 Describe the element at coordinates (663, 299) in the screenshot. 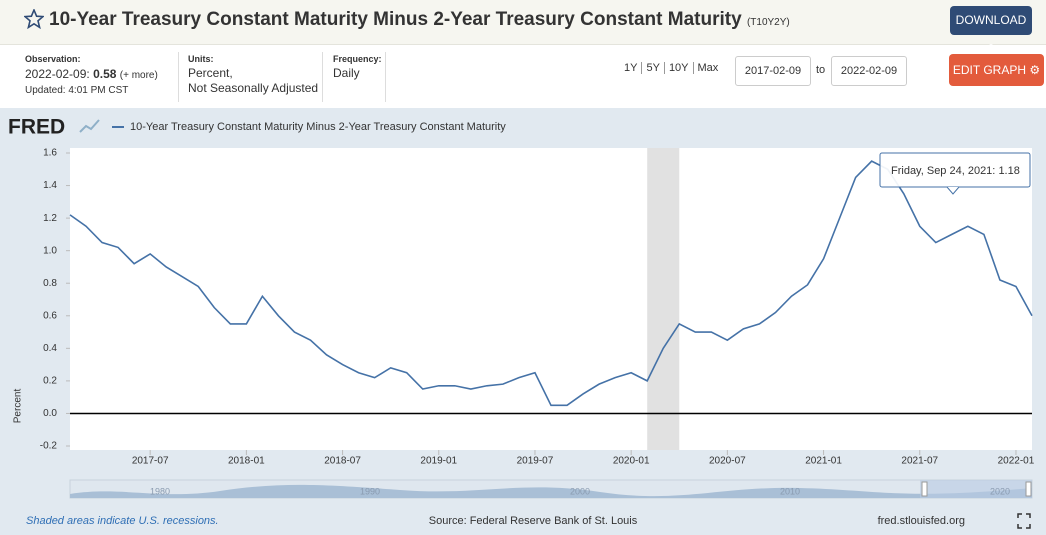

I see `recession-band` at that location.